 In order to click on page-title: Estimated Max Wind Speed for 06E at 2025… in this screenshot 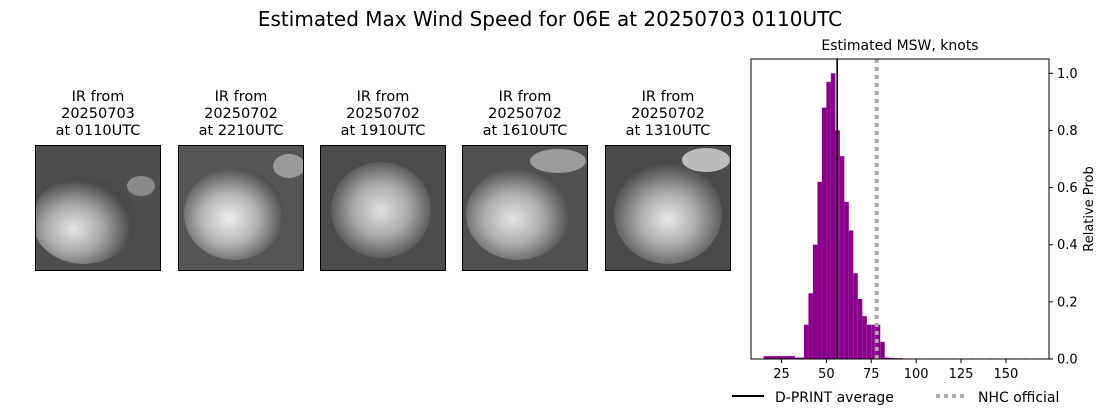, I will do `click(550, 19)`.